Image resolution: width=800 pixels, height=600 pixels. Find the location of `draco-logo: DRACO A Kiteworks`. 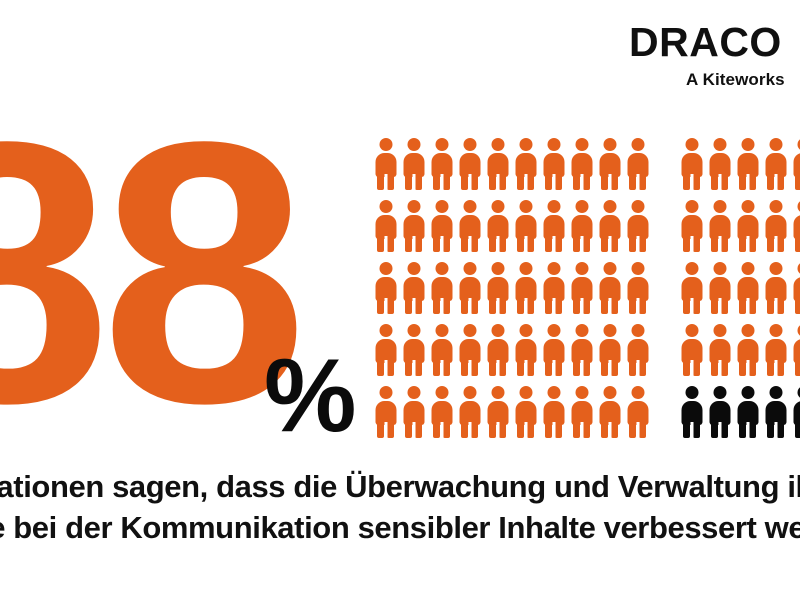

draco-logo: DRACO A Kiteworks is located at coordinates (714, 54).